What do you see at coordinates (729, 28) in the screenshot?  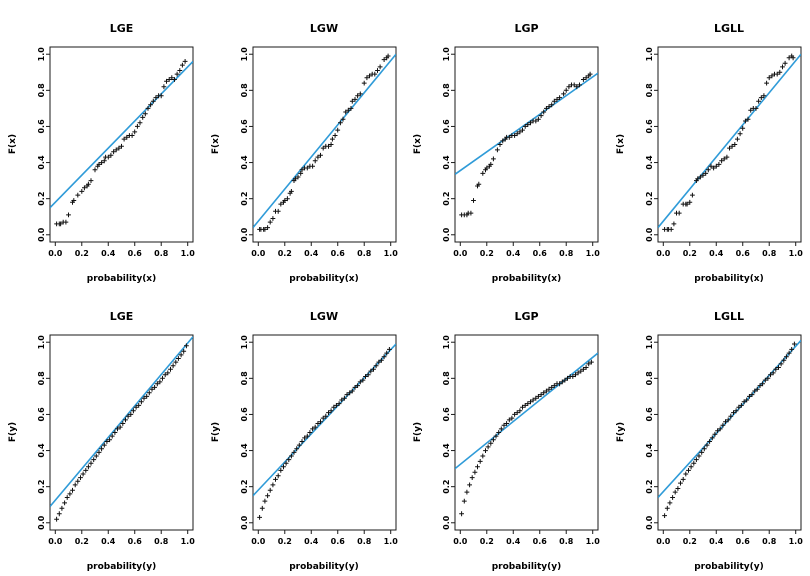 I see `chart-title: LGLL` at bounding box center [729, 28].